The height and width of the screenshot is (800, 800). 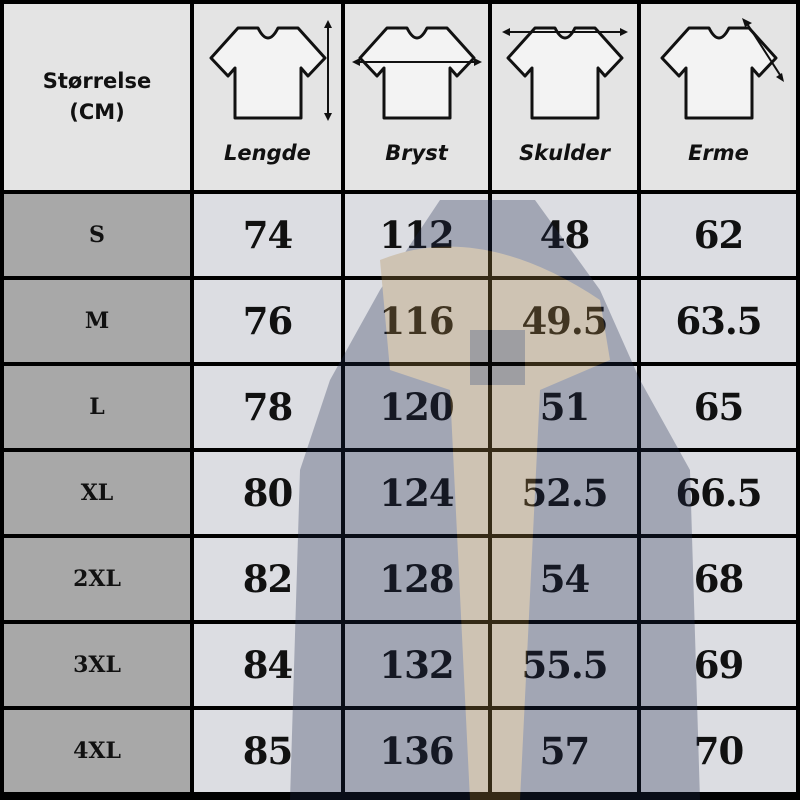 I want to click on measurement-cell: 52.5, so click(x=564, y=493).